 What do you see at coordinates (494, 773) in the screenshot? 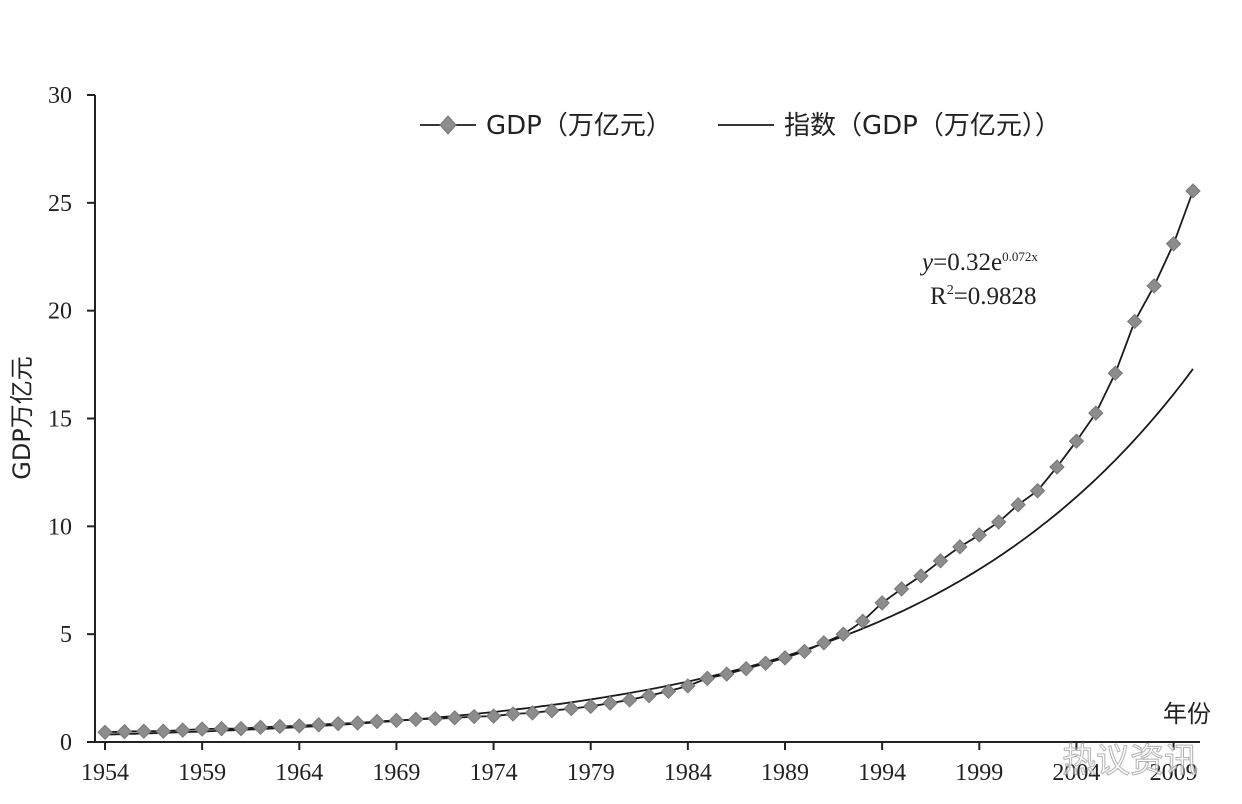
I see `x-tick-label: 1974` at bounding box center [494, 773].